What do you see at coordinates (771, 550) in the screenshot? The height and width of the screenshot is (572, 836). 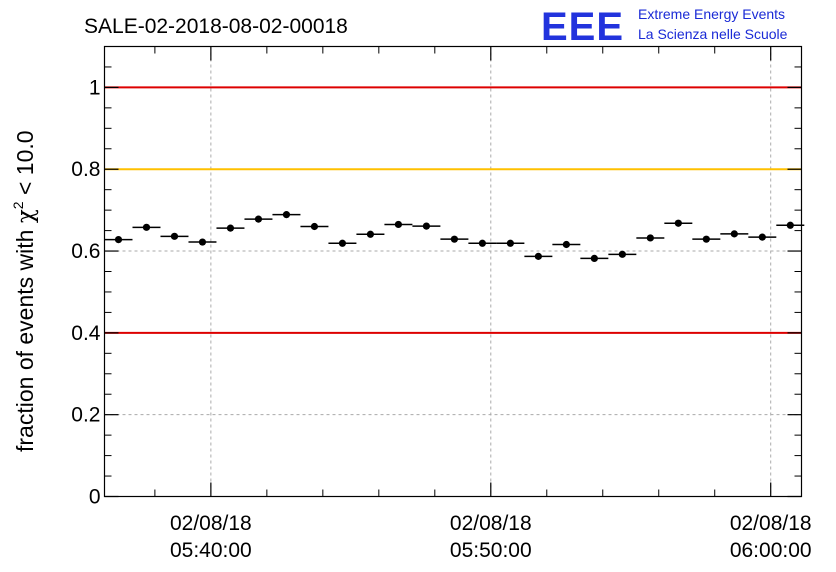 I see `x-tick-time: 06:00:00` at bounding box center [771, 550].